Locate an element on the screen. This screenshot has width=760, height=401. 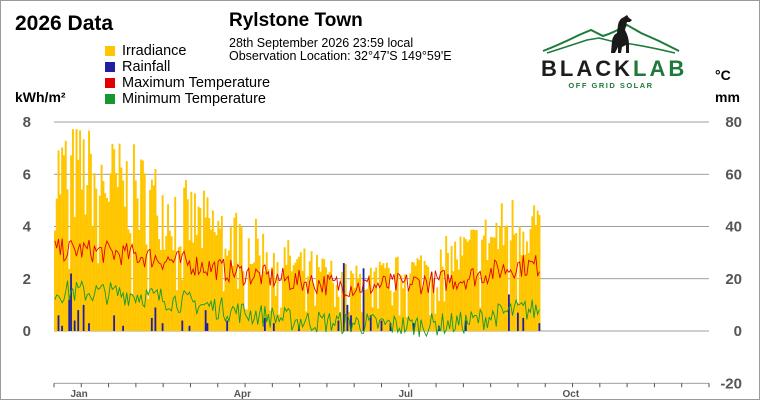
x-axis-month-label: Jan is located at coordinates (79, 394).